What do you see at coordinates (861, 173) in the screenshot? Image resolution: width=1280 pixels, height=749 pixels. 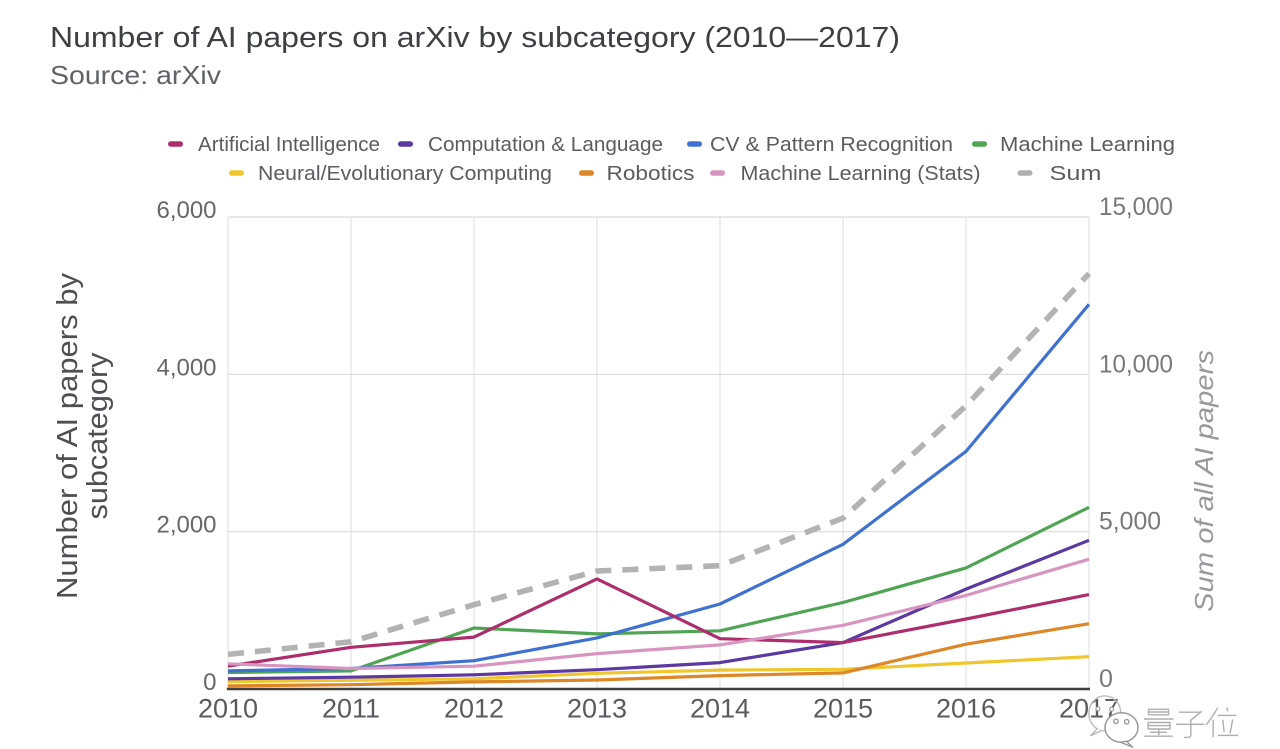 I see `svg-text: Machine Learning (Stats)` at bounding box center [861, 173].